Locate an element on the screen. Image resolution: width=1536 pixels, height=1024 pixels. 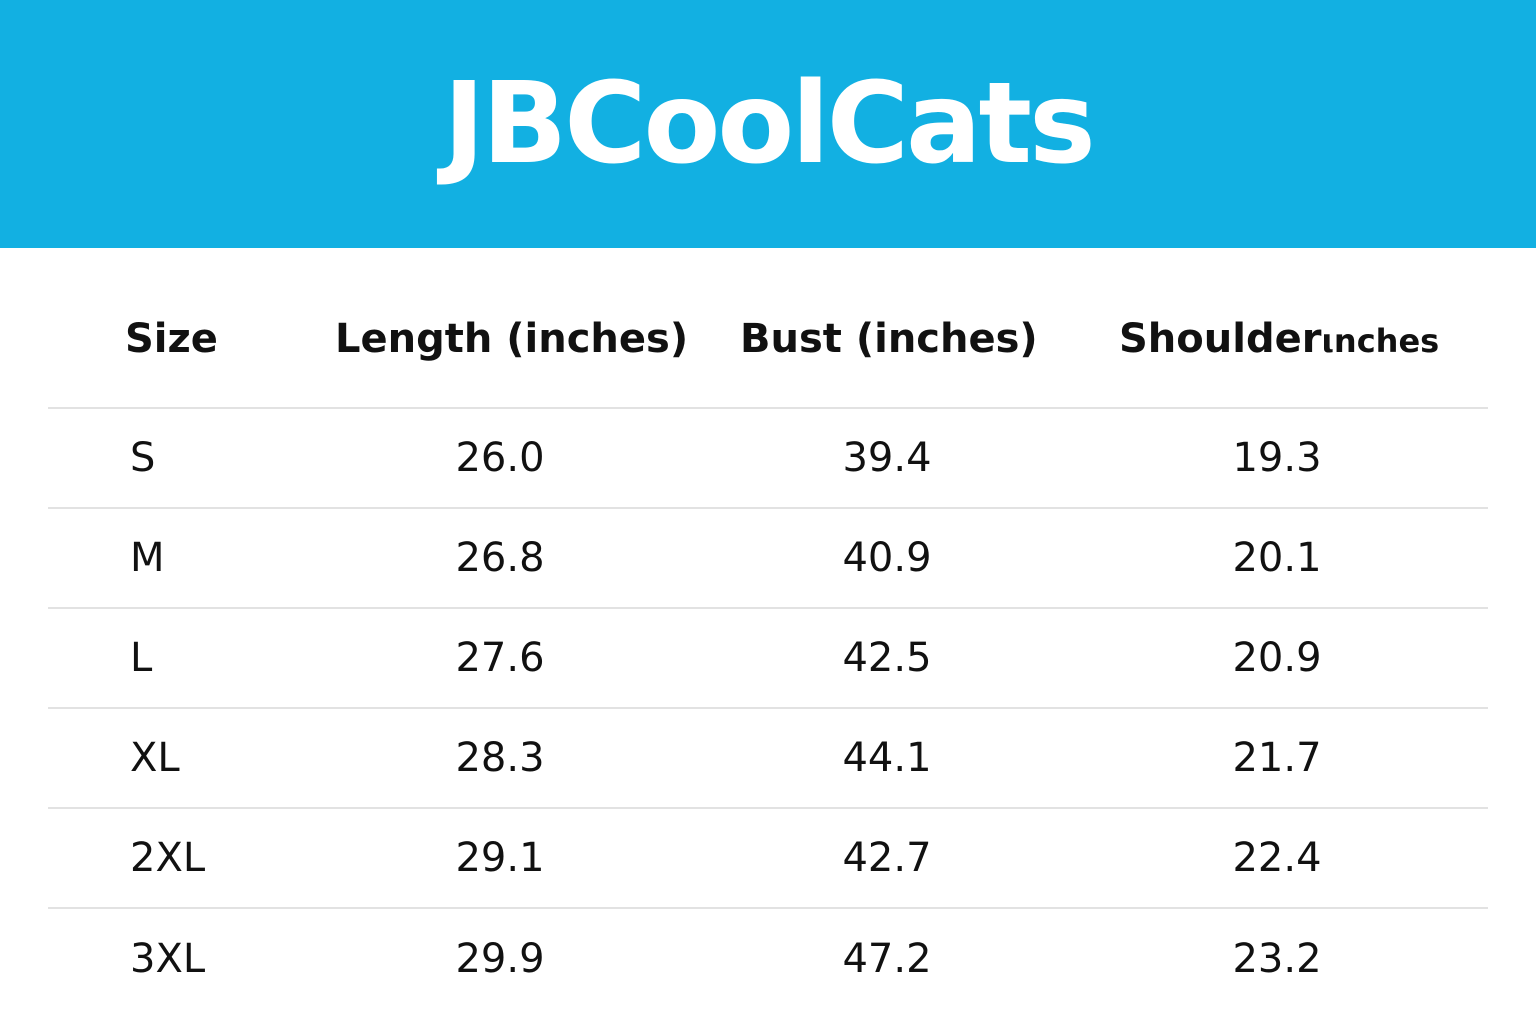
cell-length: 26.8 is located at coordinates (500, 558).